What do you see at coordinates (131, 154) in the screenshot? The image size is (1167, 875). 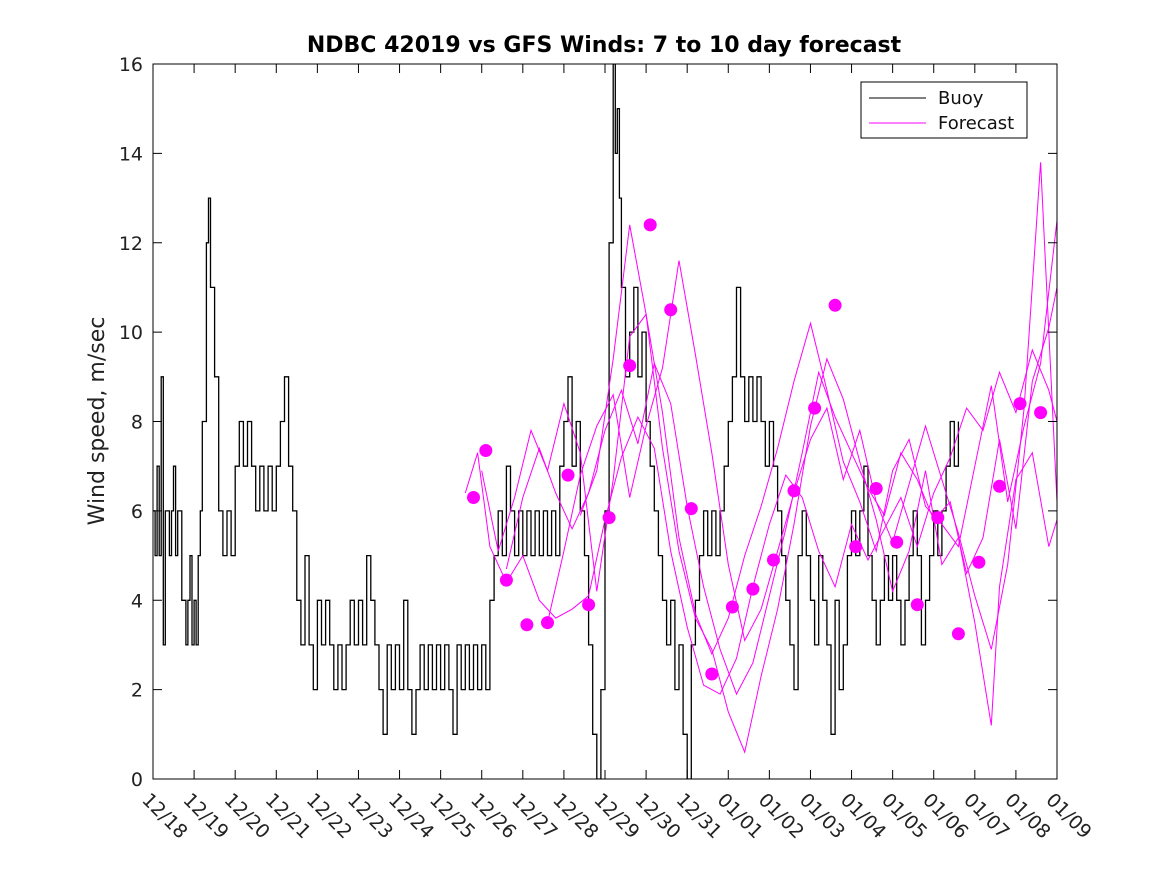 I see `y-tick-label: 14` at bounding box center [131, 154].